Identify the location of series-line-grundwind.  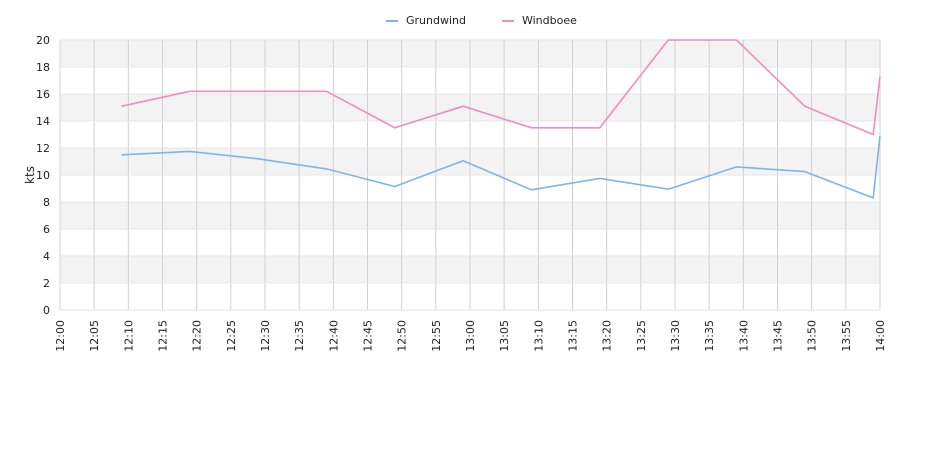
(501, 167).